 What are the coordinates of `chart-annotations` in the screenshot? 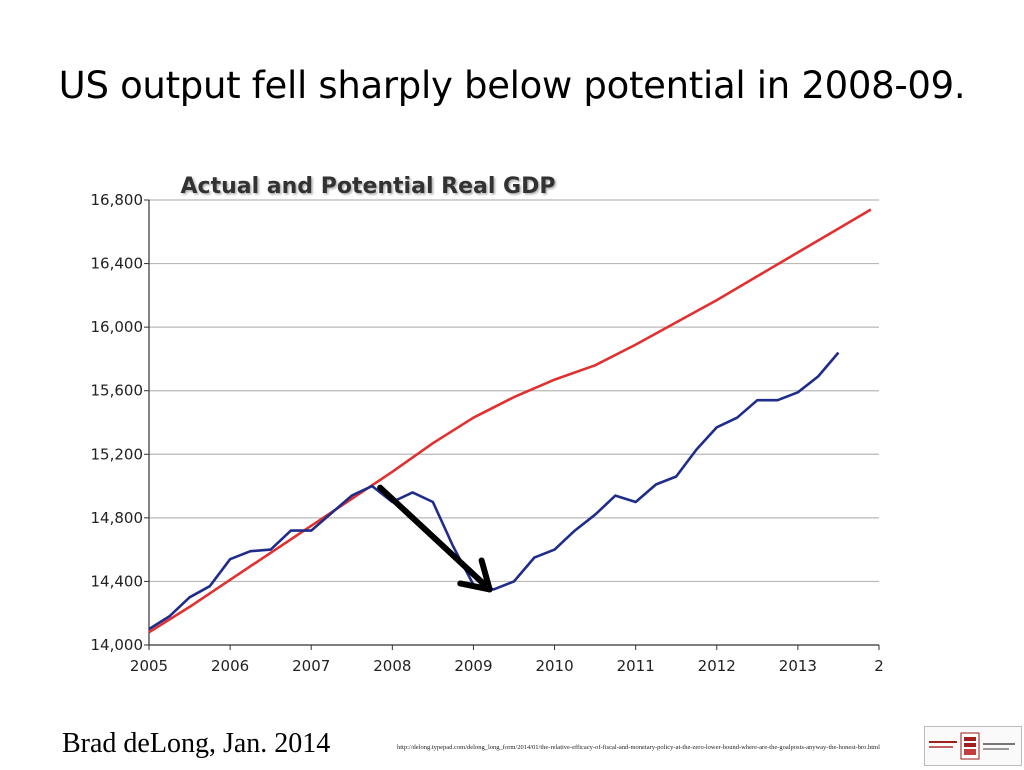 It's located at (435, 538).